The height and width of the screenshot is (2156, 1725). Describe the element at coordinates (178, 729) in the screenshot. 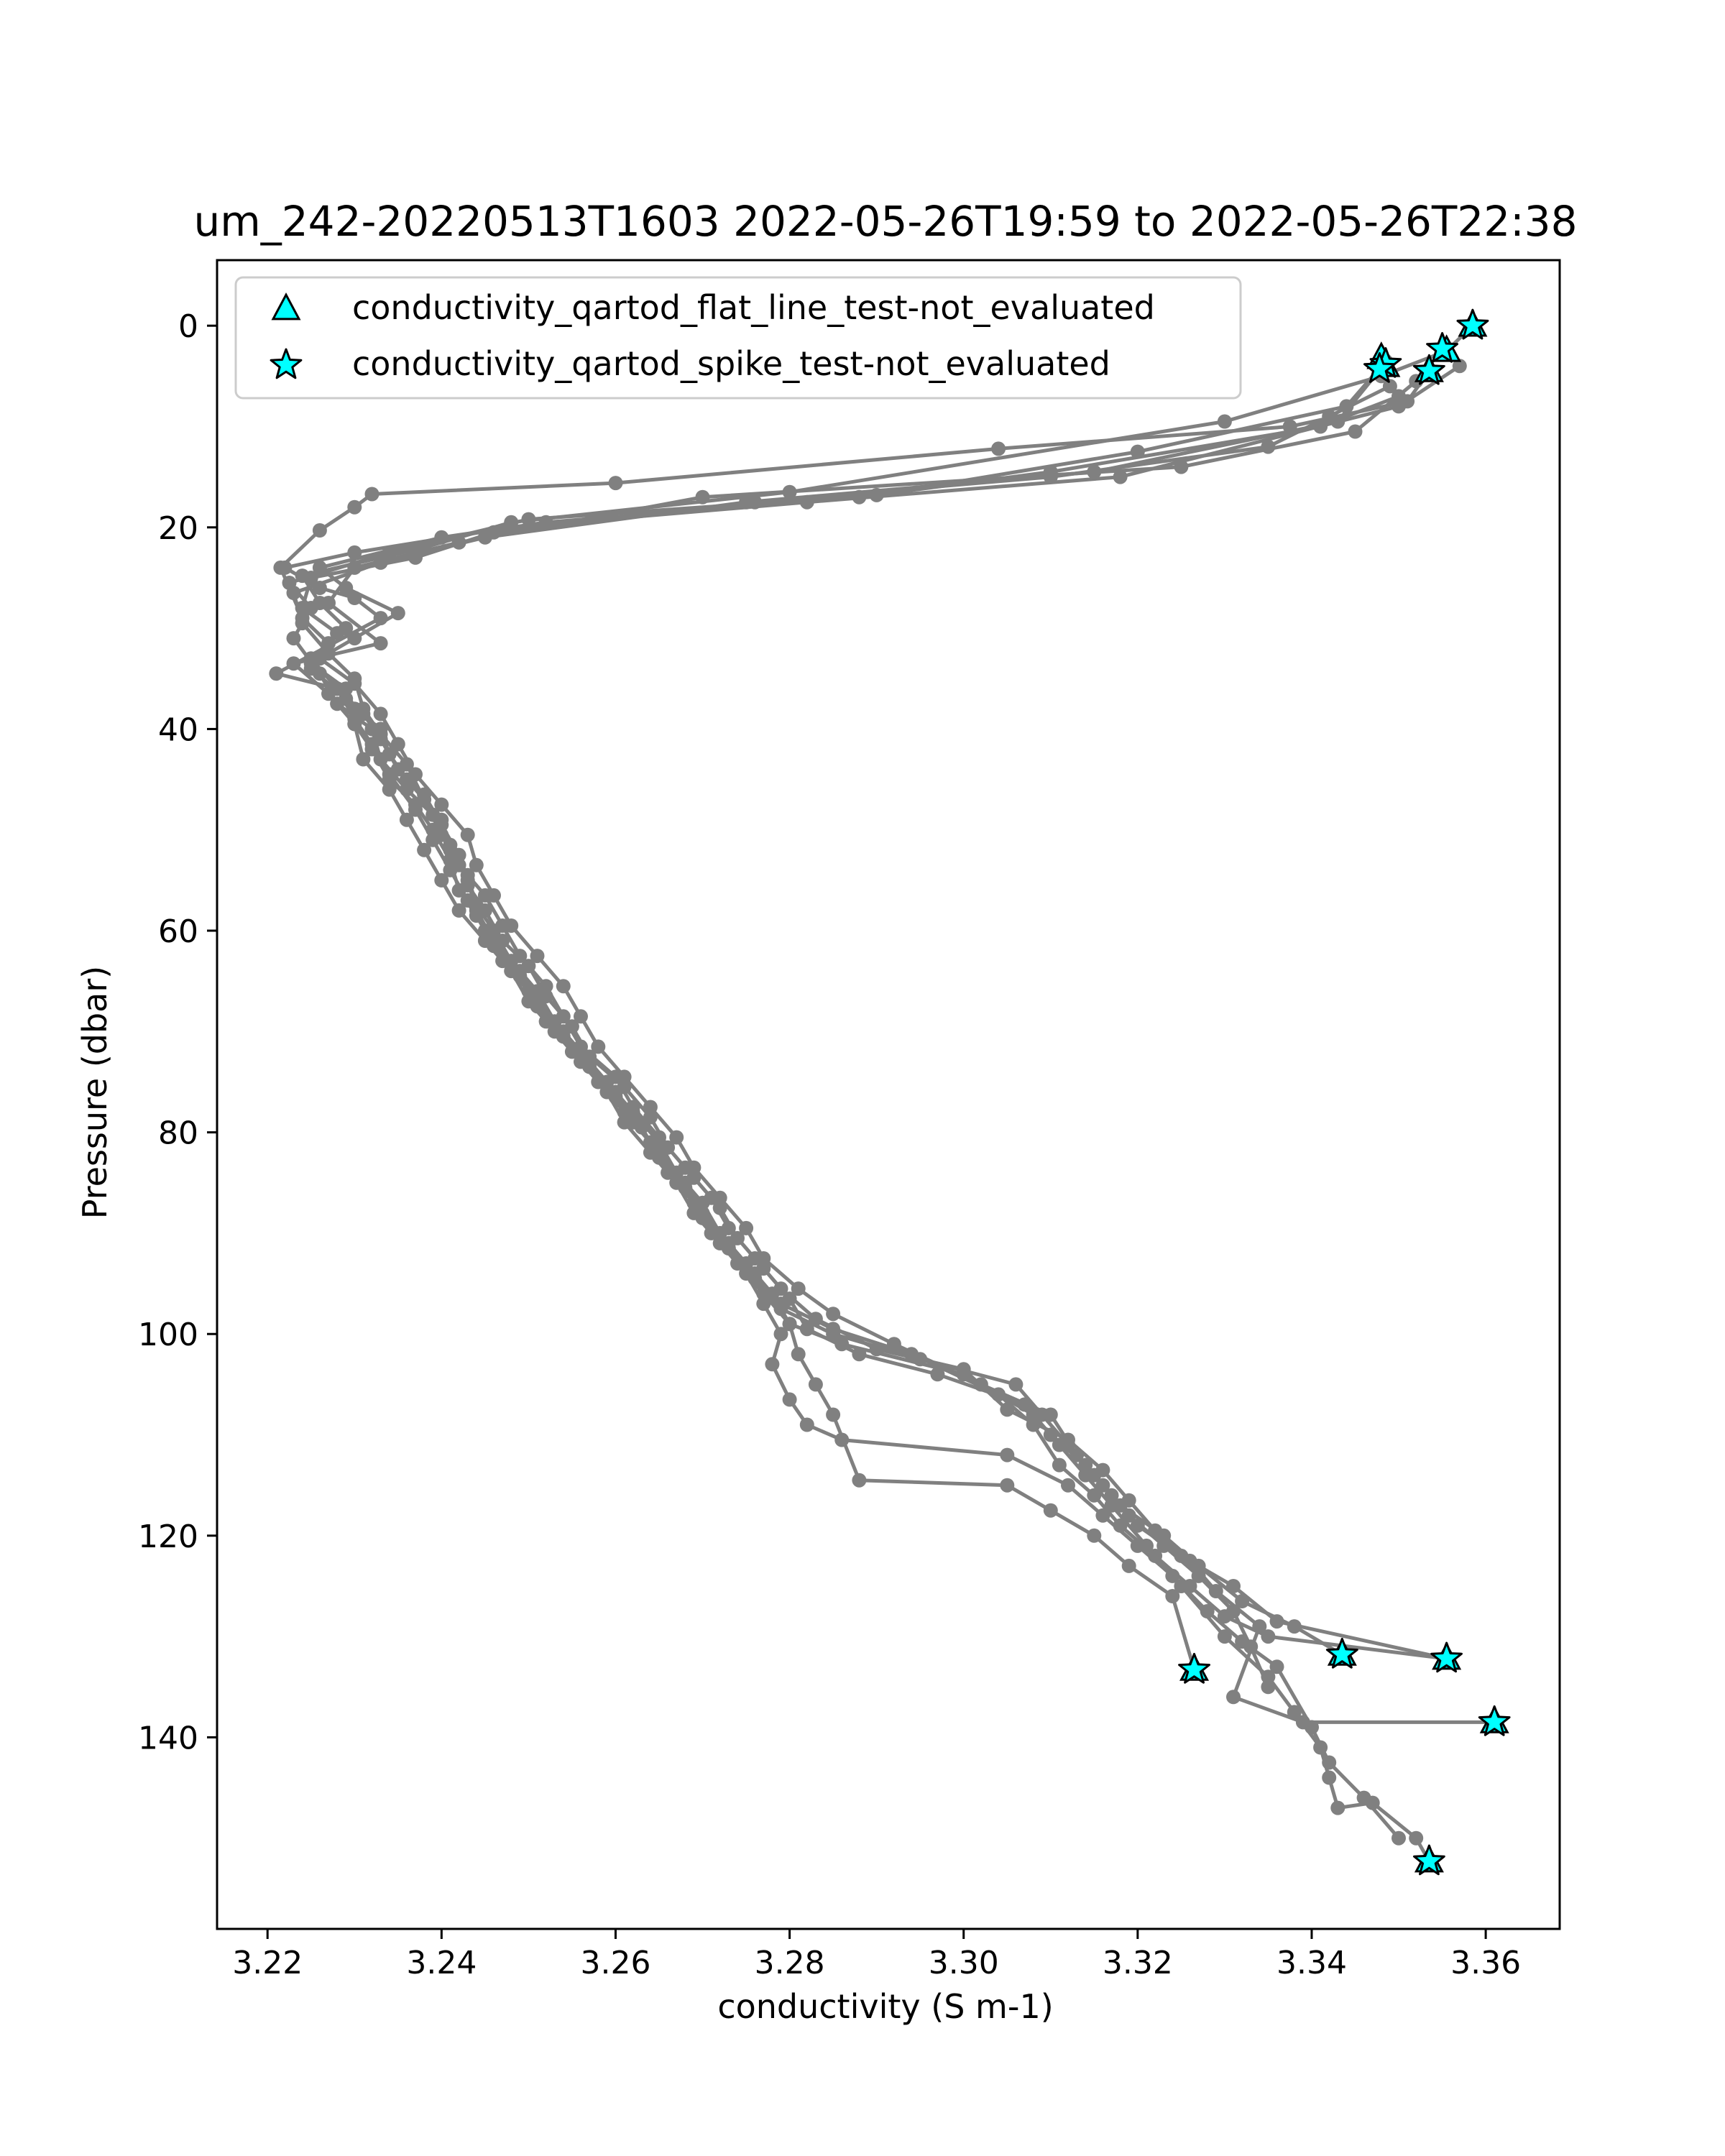

I see `y-tick-label: 40` at that location.